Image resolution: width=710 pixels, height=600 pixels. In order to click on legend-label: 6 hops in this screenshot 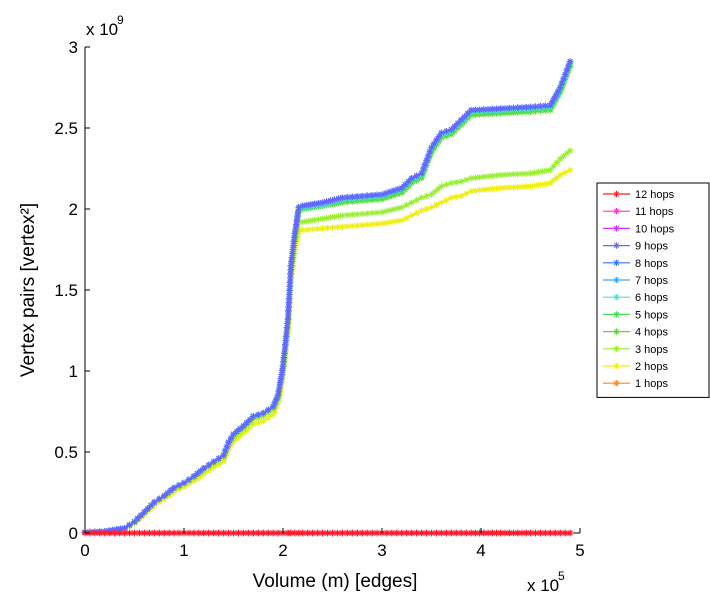, I will do `click(652, 298)`.